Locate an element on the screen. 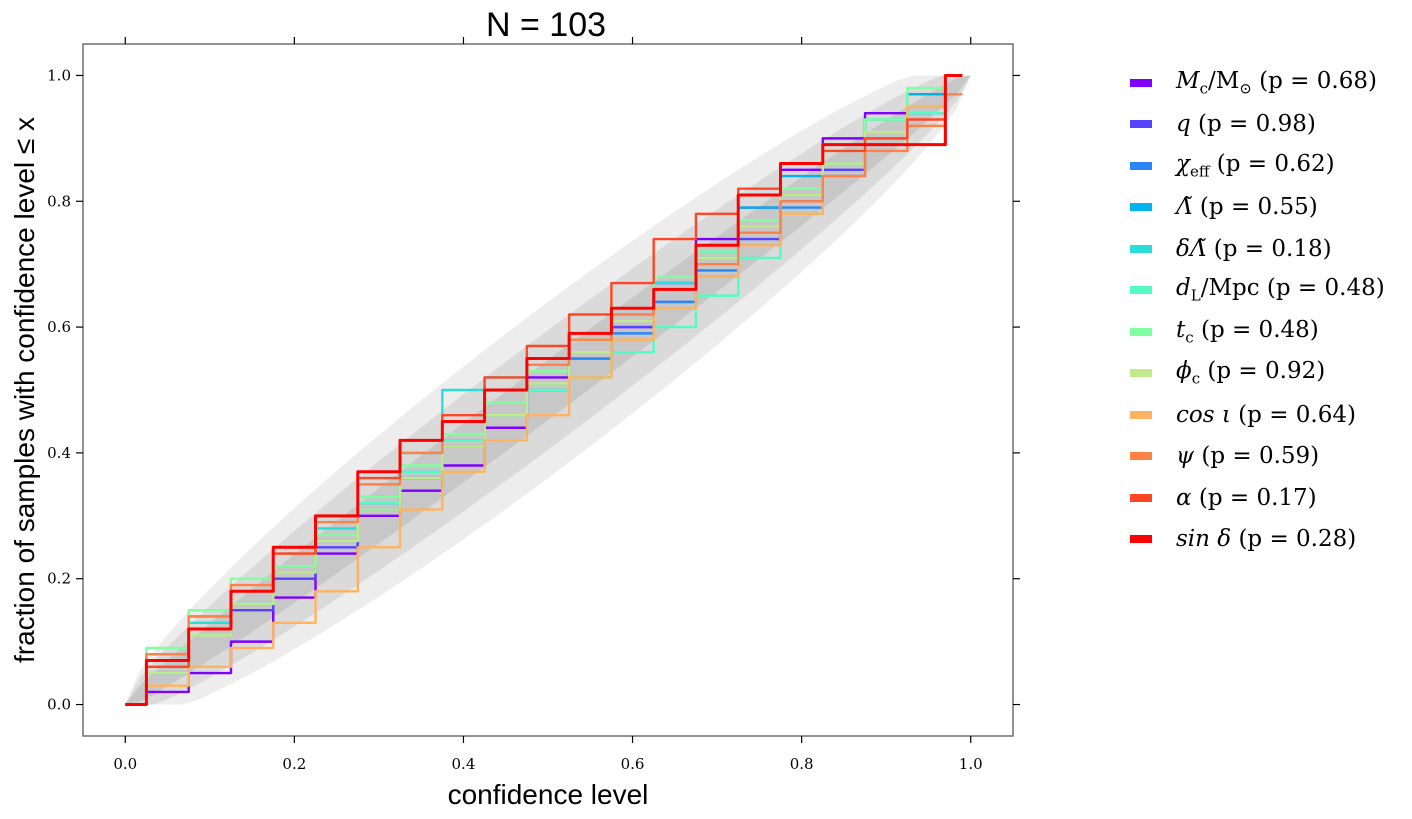 Image resolution: width=1412 pixels, height=819 pixels. legend-item: ψ (p = 0.59) is located at coordinates (1267, 457).